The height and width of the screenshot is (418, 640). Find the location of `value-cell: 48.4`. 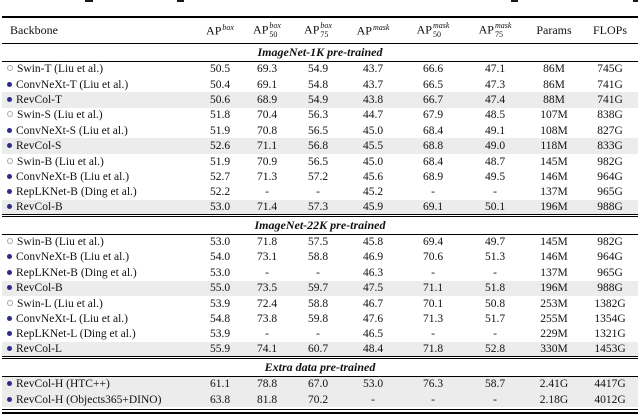

value-cell: 48.4 is located at coordinates (373, 349).